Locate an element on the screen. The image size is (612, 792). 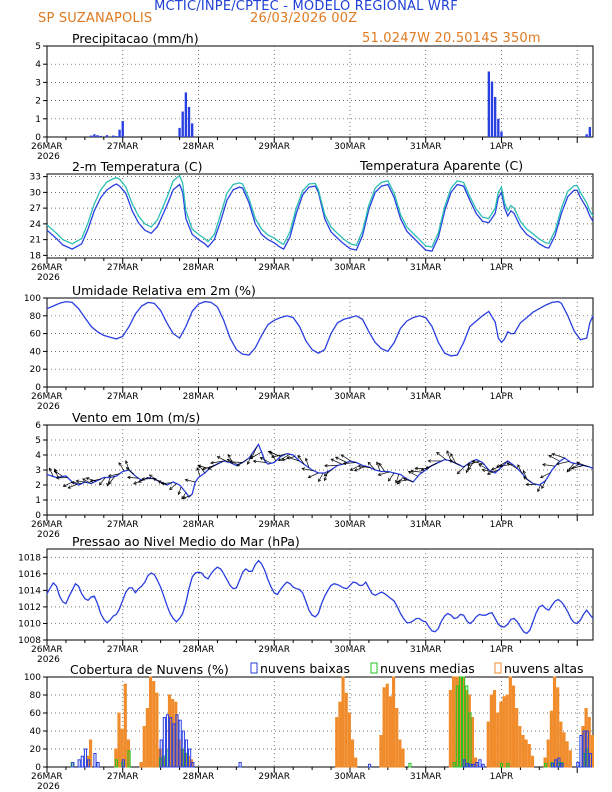
clouds-xtick-label: 31MAR is located at coordinates (426, 777).